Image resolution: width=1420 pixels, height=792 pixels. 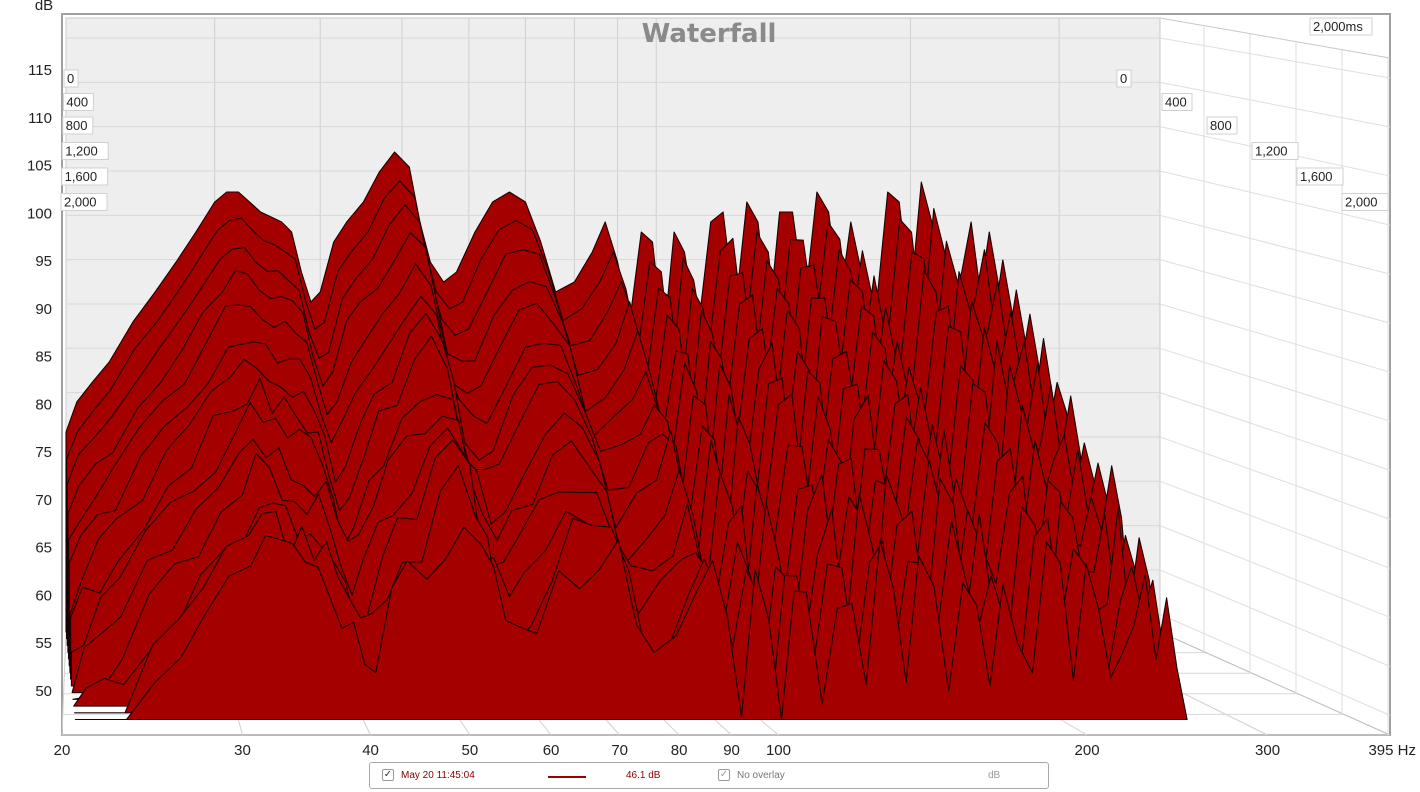 I want to click on x-tick-label: 70, so click(x=619, y=750).